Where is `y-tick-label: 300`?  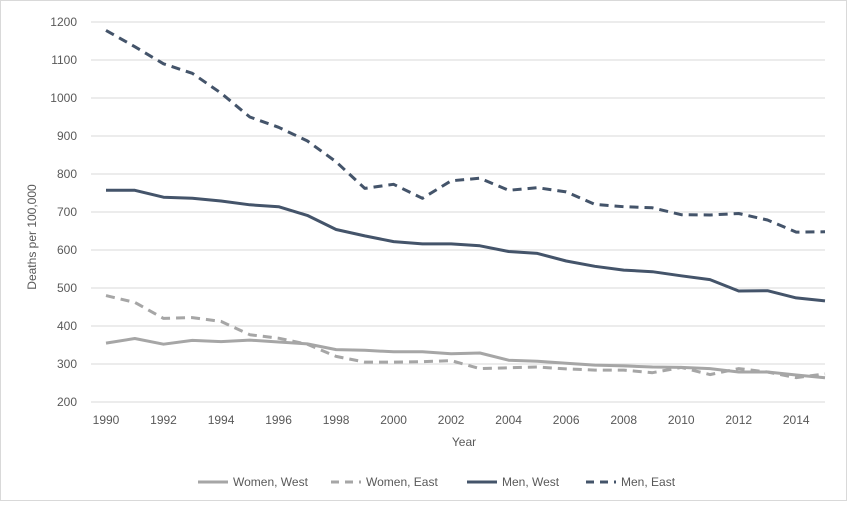 y-tick-label: 300 is located at coordinates (67, 364).